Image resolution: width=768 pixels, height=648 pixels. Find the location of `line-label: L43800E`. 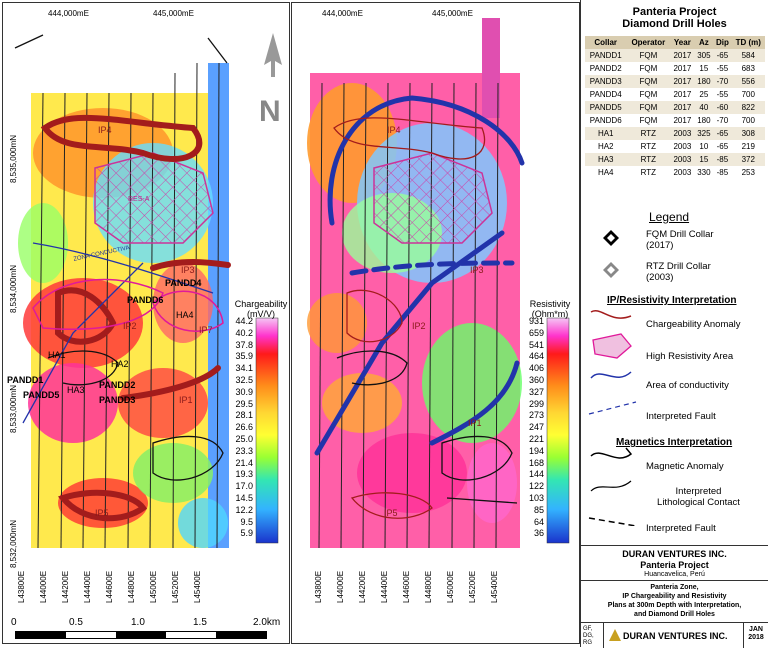

line-label: L43800E is located at coordinates (21, 586).